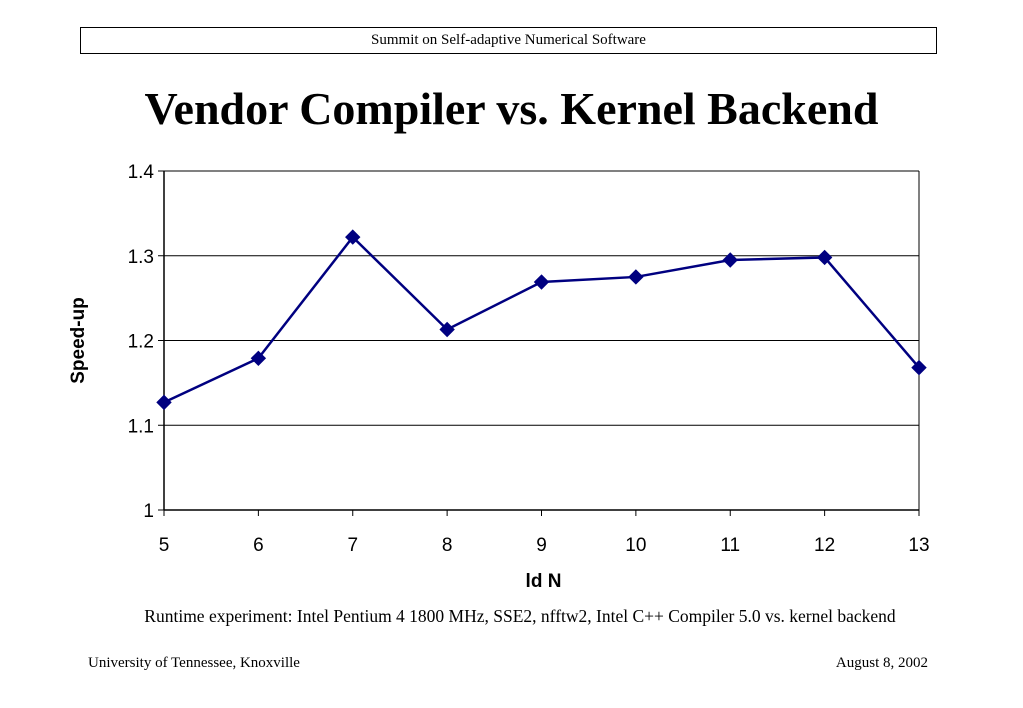  What do you see at coordinates (544, 581) in the screenshot?
I see `x-axis-label: ld N` at bounding box center [544, 581].